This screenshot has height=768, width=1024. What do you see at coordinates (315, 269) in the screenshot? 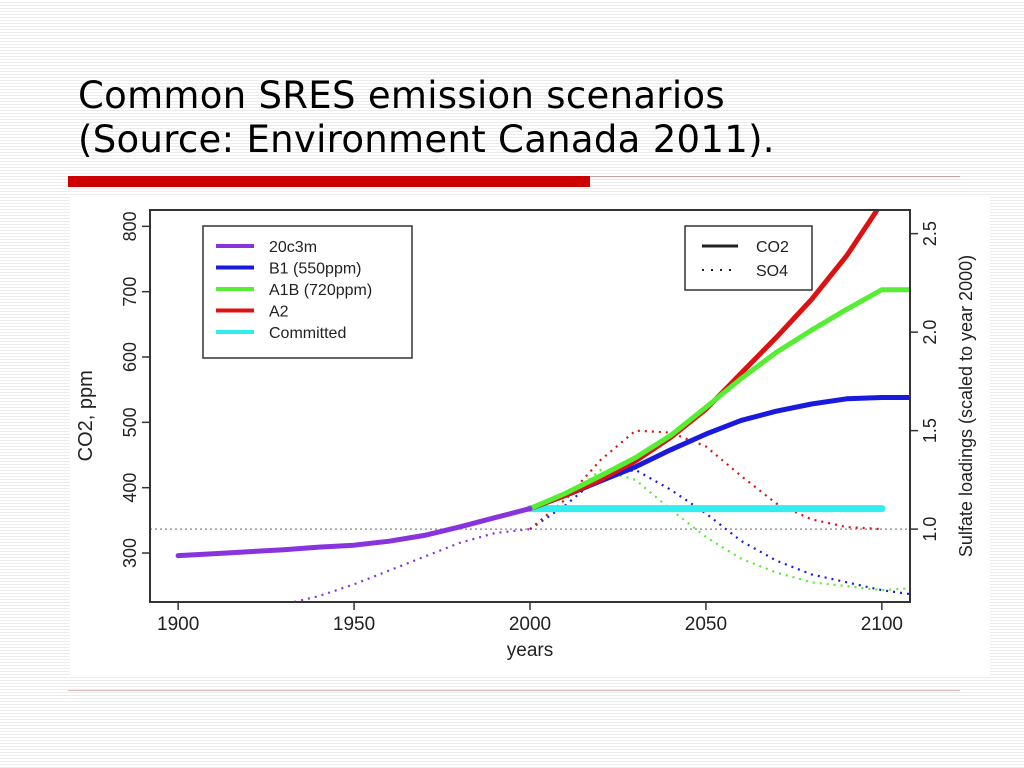
I see `legend-label-b1-550ppm: B1 (550ppm)` at bounding box center [315, 269].